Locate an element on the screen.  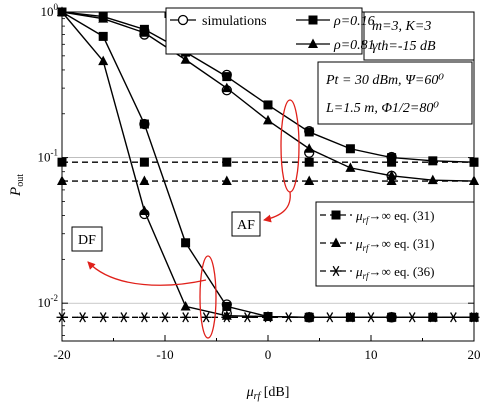
legend-eq36-asterisk: μrf→∞ eq. (36) is located at coordinates (377, 272).